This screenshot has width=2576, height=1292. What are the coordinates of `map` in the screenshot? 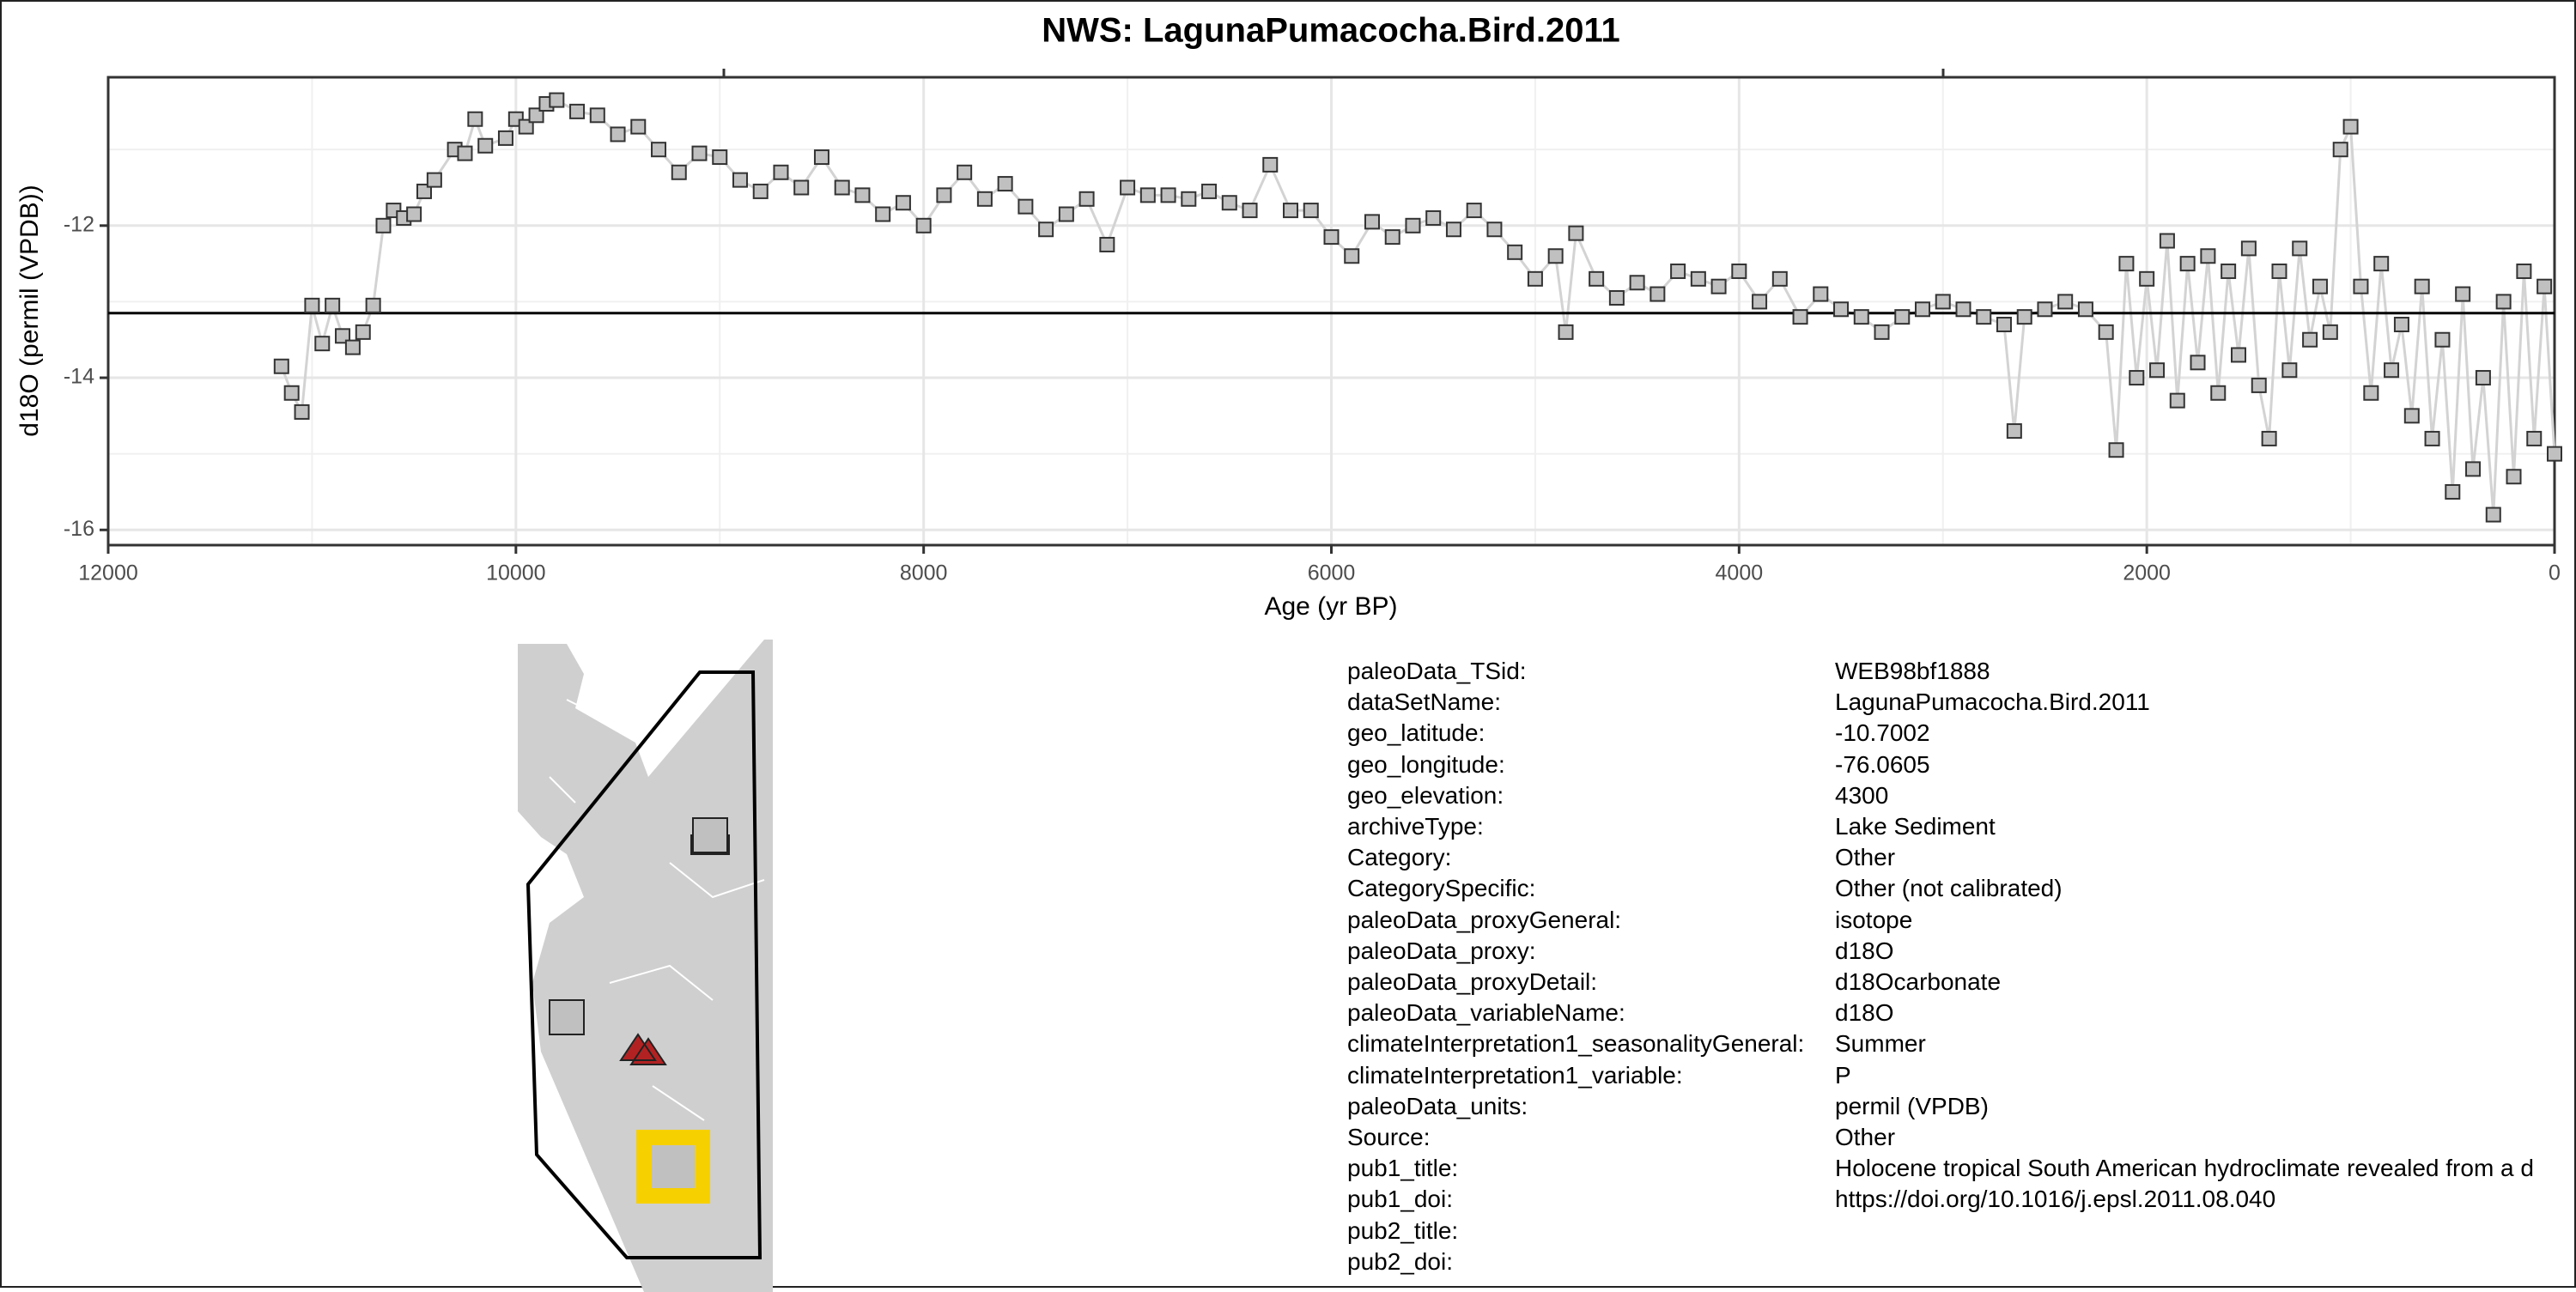 It's located at (645, 966).